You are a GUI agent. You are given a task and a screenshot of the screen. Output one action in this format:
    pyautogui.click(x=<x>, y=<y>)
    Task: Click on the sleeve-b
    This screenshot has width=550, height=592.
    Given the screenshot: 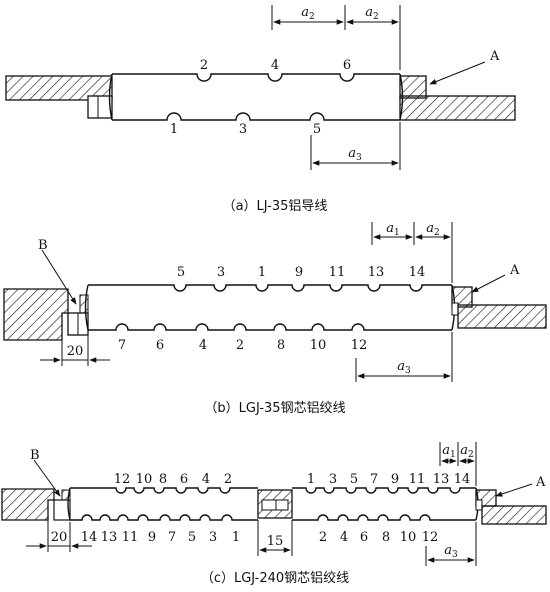 What is the action you would take?
    pyautogui.click(x=270, y=307)
    